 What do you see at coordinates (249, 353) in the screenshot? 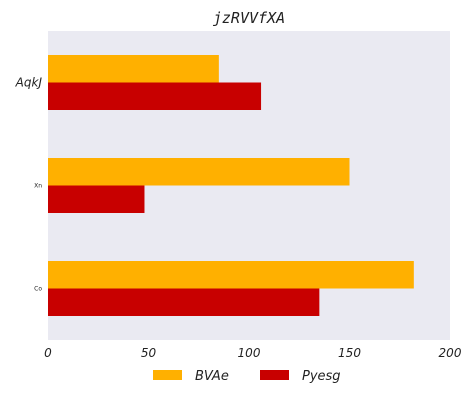
I see `x-tick-label: 100` at bounding box center [249, 353].